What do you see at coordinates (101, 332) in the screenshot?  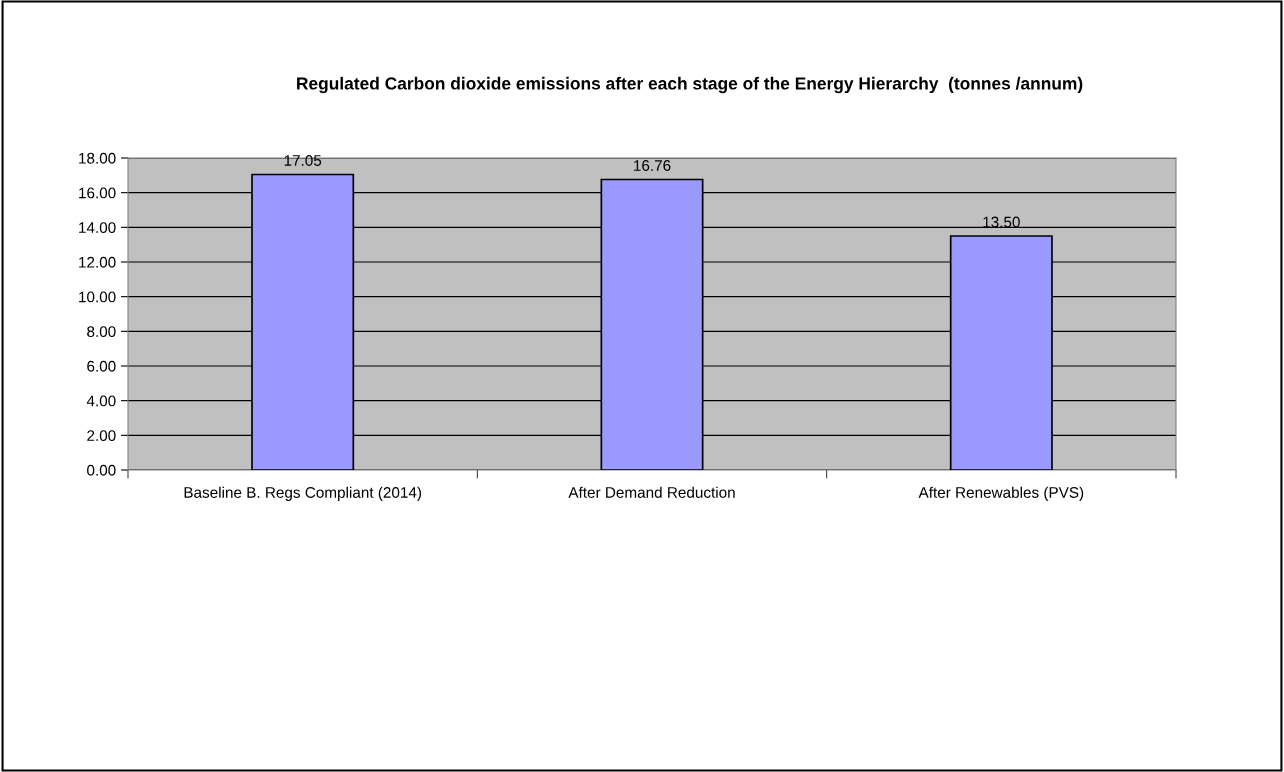 I see `y-tick-label: 8.00` at bounding box center [101, 332].